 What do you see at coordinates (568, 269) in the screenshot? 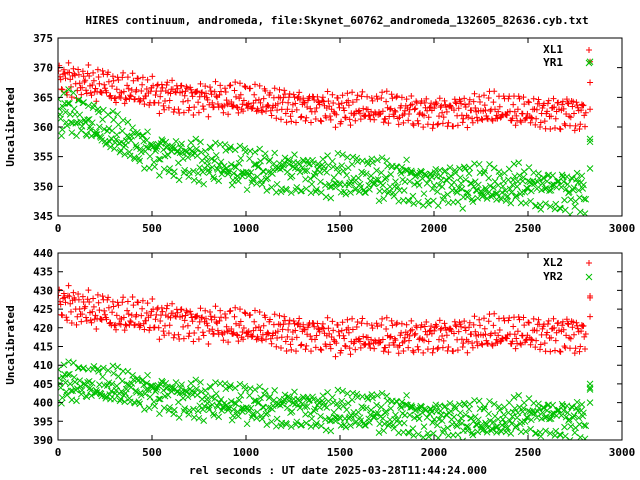
I see `bottom-panel-legend: XL2 YR2` at bounding box center [568, 269].